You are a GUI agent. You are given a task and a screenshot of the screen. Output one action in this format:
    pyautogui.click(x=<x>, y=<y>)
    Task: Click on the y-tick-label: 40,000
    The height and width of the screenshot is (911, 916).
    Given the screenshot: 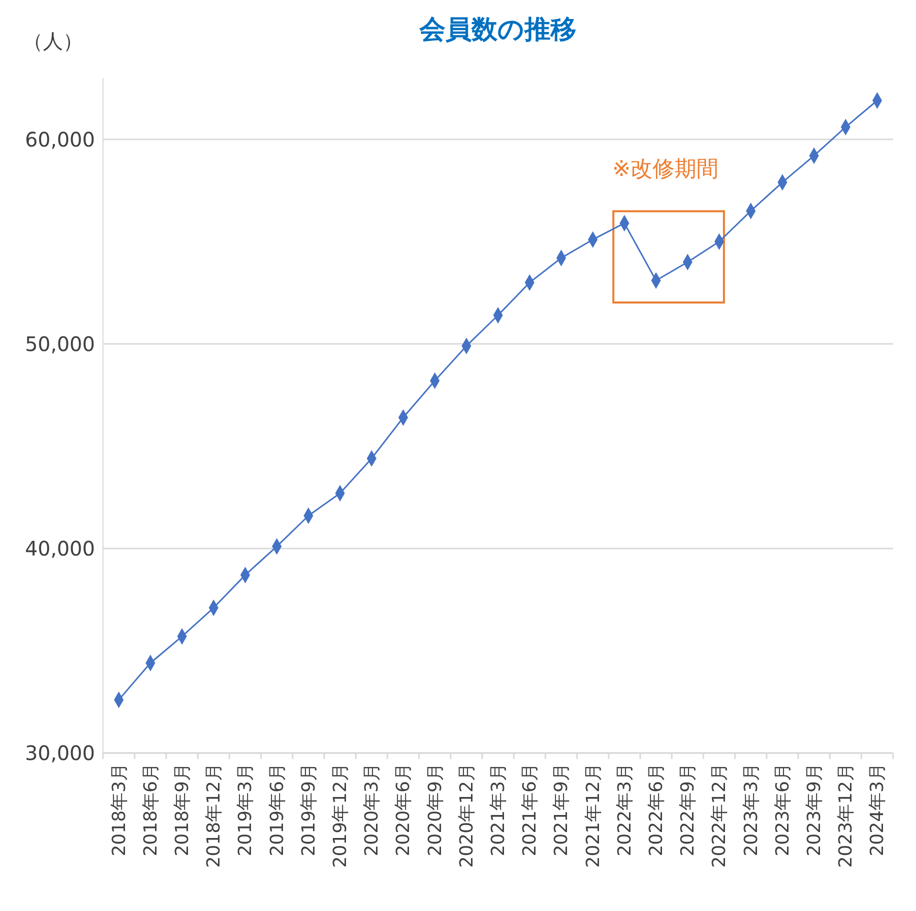 What is the action you would take?
    pyautogui.click(x=60, y=548)
    